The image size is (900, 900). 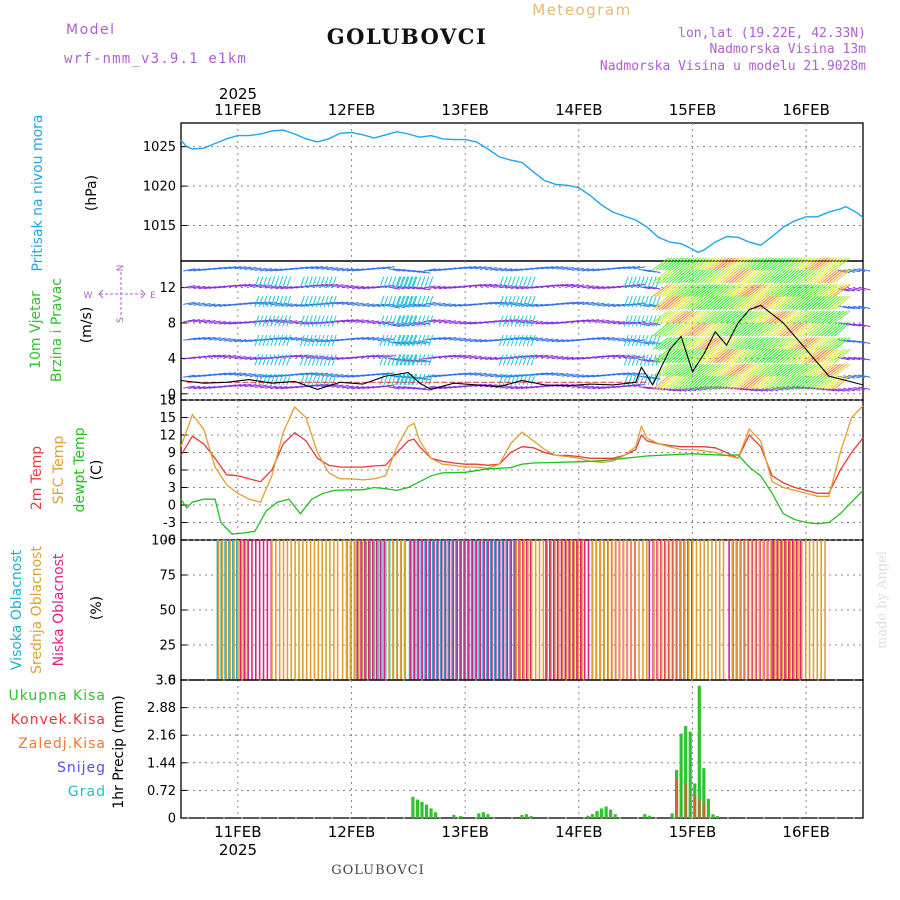 I want to click on precip-frame, so click(x=522, y=749).